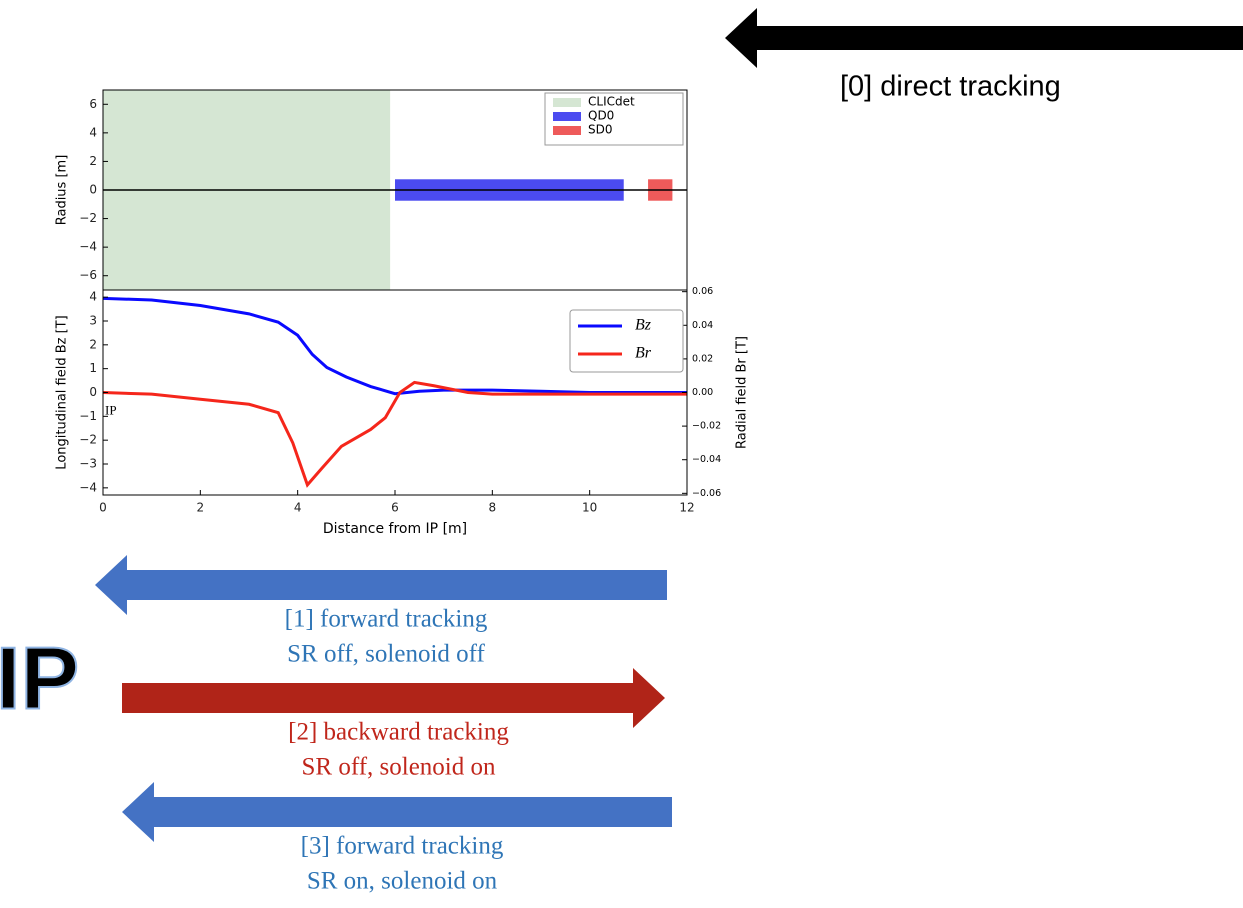 The width and height of the screenshot is (1243, 908). What do you see at coordinates (600, 130) in the screenshot?
I see `legend-label: SD0` at bounding box center [600, 130].